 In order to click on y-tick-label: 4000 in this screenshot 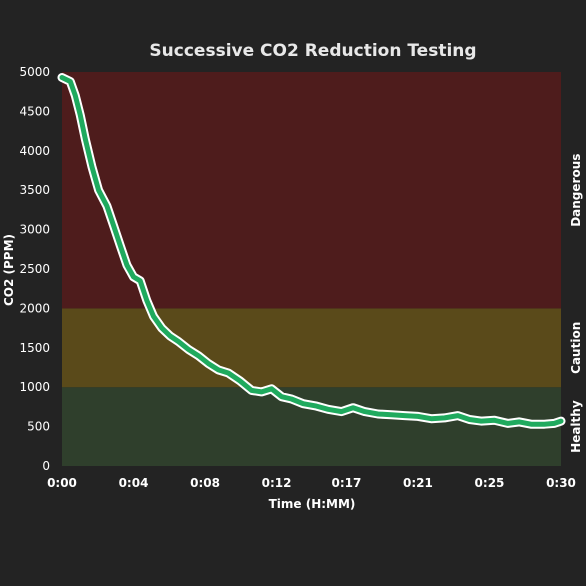, I will do `click(34, 151)`.